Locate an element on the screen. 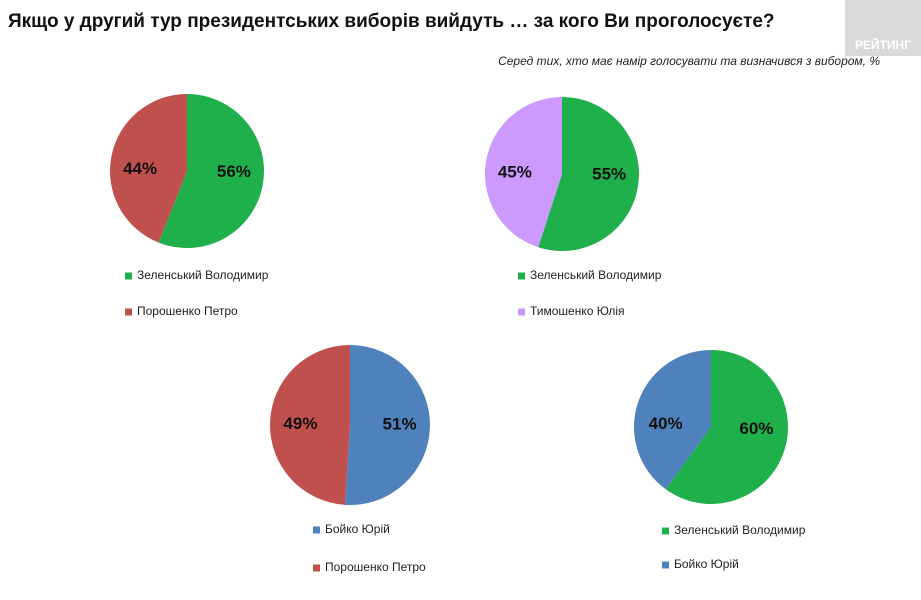 This screenshot has width=921, height=600. data-label: 60% is located at coordinates (756, 428).